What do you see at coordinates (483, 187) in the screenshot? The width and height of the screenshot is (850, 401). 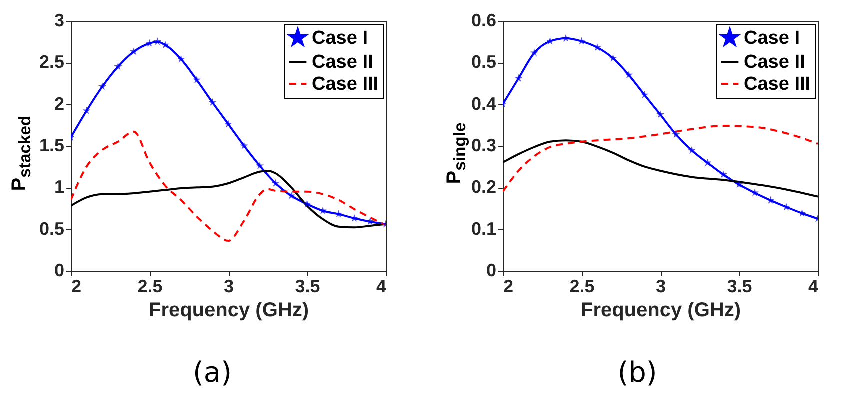 I see `y-tick-label: 0.2` at bounding box center [483, 187].